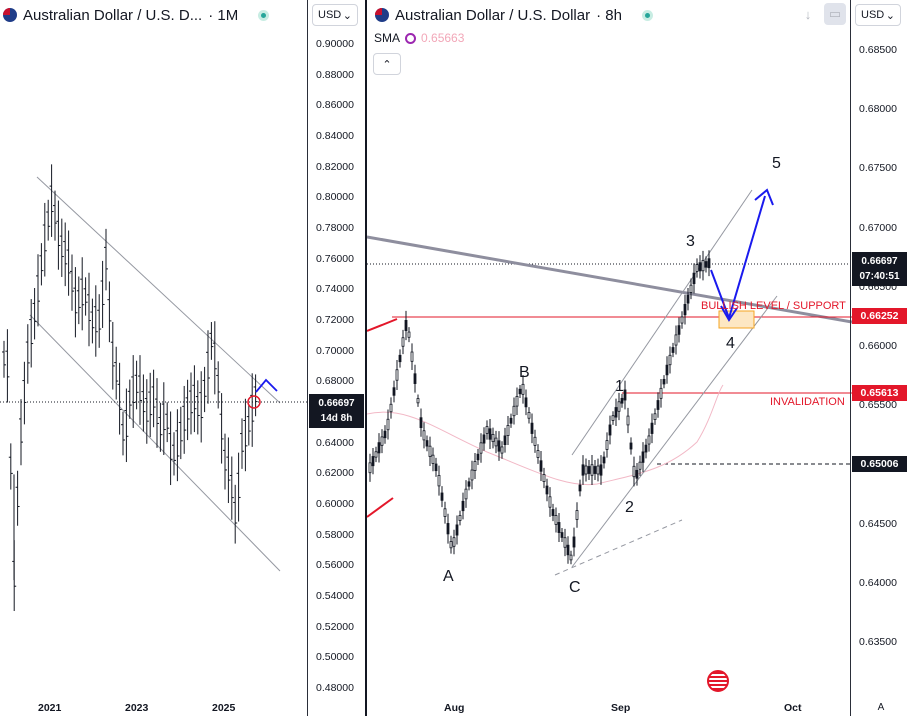 Image resolution: width=907 pixels, height=716 pixels. What do you see at coordinates (335, 350) in the screenshot?
I see `left-price-tick: 0.70000` at bounding box center [335, 350].